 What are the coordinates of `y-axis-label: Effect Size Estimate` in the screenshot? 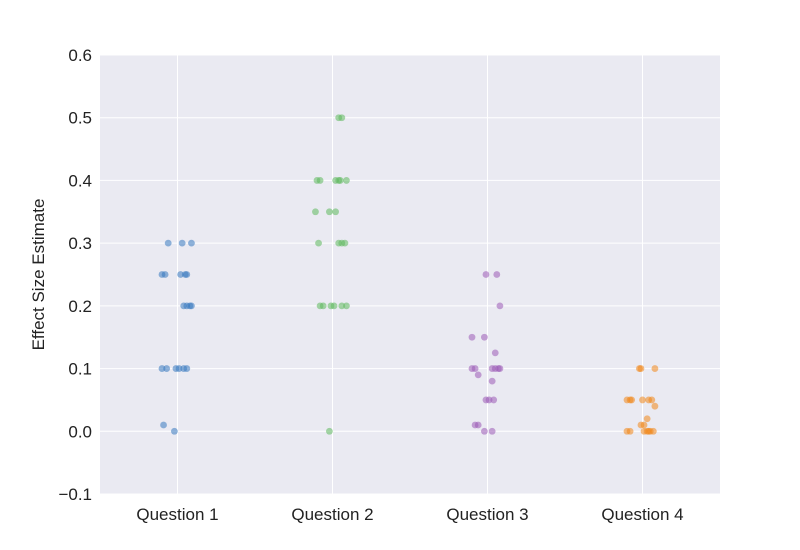 It's located at (38, 275).